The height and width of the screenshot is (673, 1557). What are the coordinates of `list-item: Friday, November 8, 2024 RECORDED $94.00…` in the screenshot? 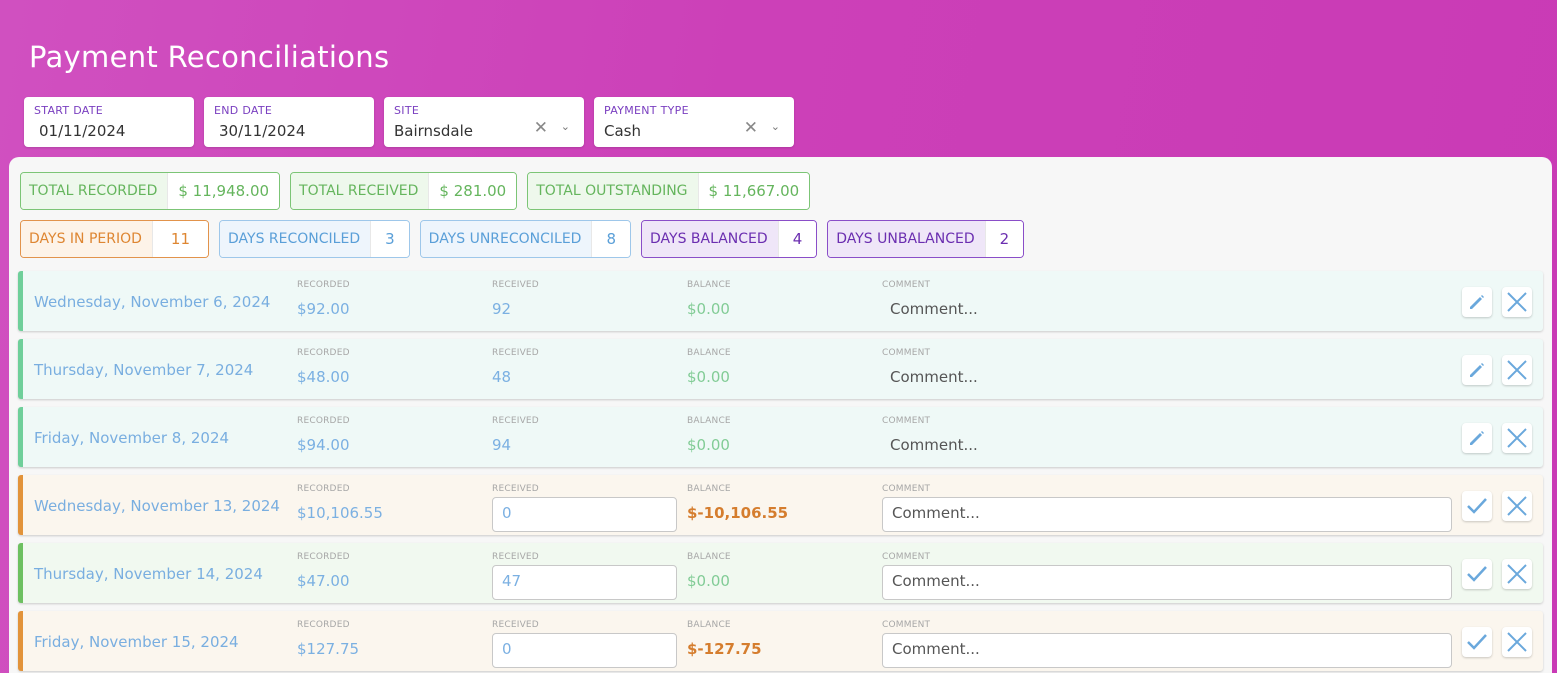 It's located at (780, 437).